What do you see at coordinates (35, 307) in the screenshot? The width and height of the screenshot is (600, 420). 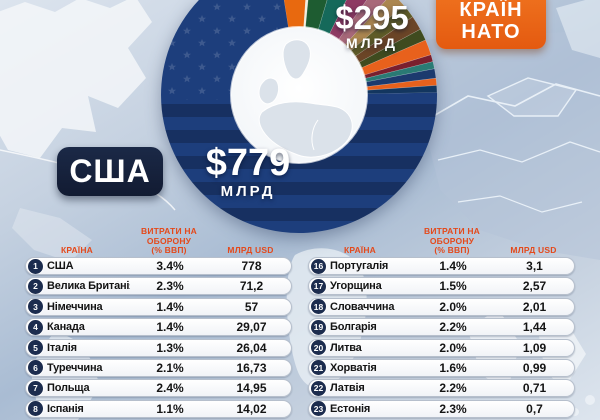 I see `rank-badge: 3` at bounding box center [35, 307].